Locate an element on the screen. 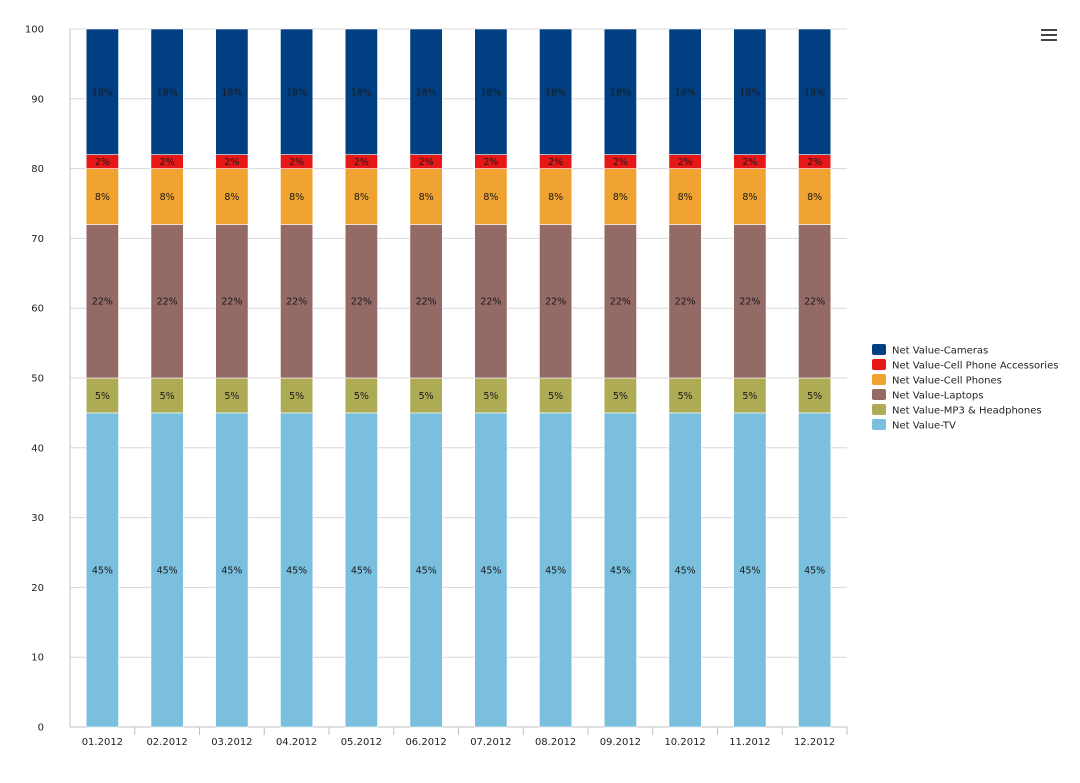 The height and width of the screenshot is (783, 1080). x-tick-label: 02.2012 is located at coordinates (166, 742).